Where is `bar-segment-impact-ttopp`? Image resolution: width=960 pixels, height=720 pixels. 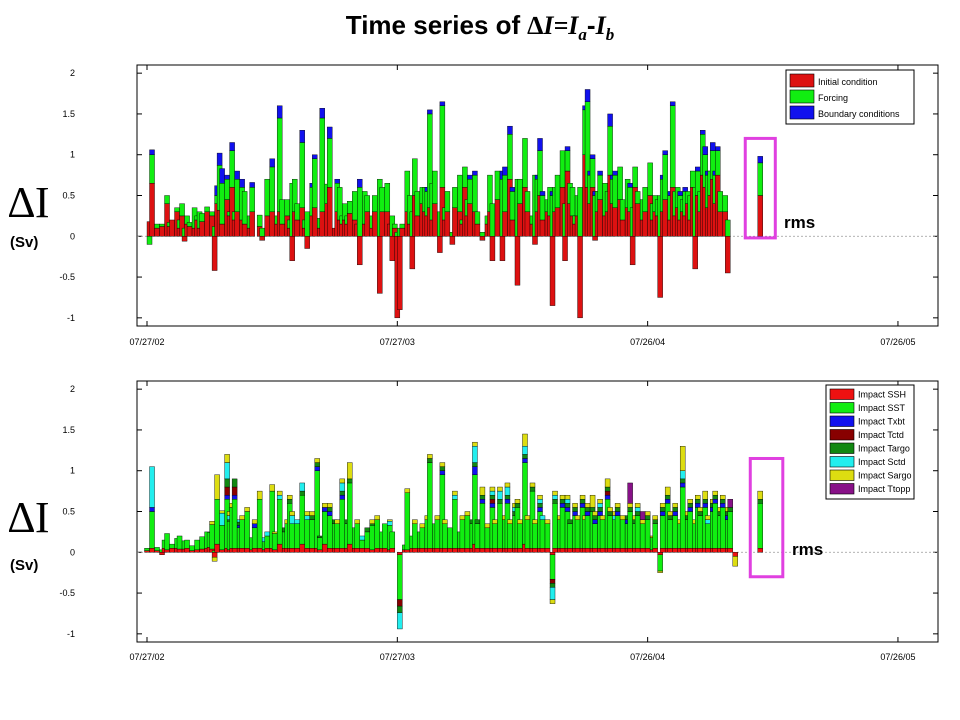
bar-segment-impact-ttopp is located at coordinates (642, 515).